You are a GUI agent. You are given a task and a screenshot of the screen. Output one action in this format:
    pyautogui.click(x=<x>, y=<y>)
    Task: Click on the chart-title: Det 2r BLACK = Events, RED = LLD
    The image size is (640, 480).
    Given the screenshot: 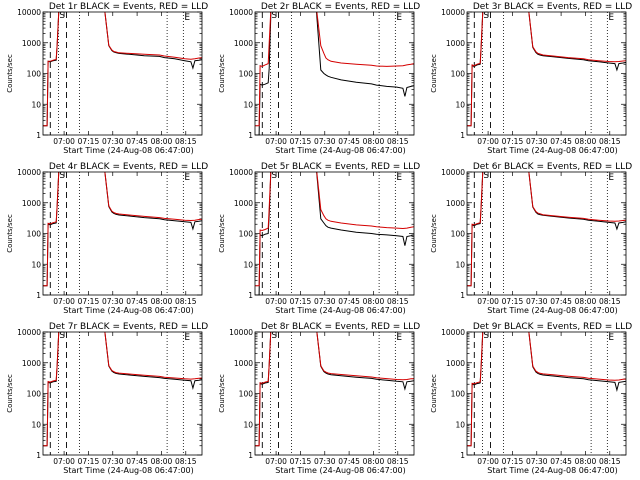 What is the action you would take?
    pyautogui.click(x=340, y=7)
    